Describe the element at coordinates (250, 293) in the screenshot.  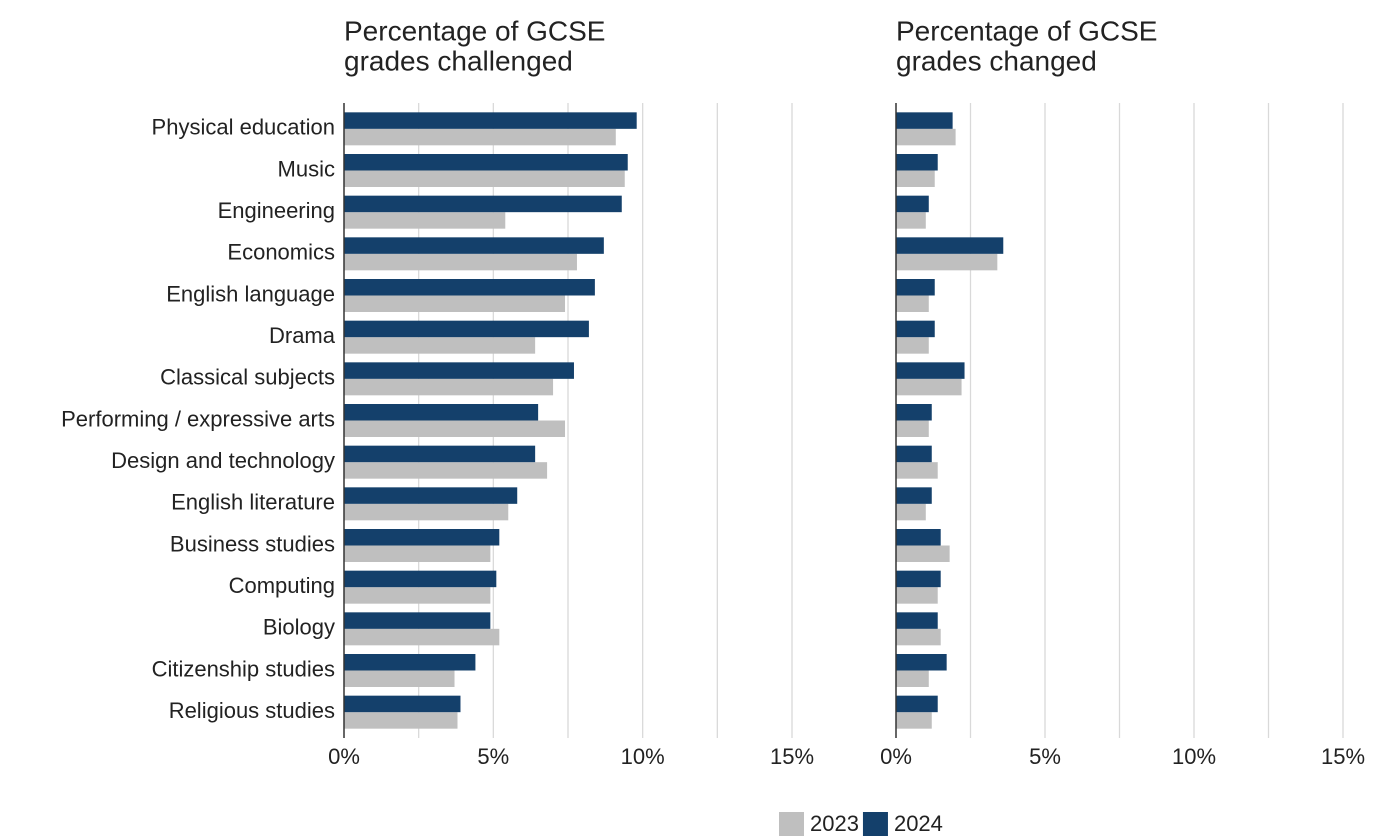
I see `y-tick-label: English language` at that location.